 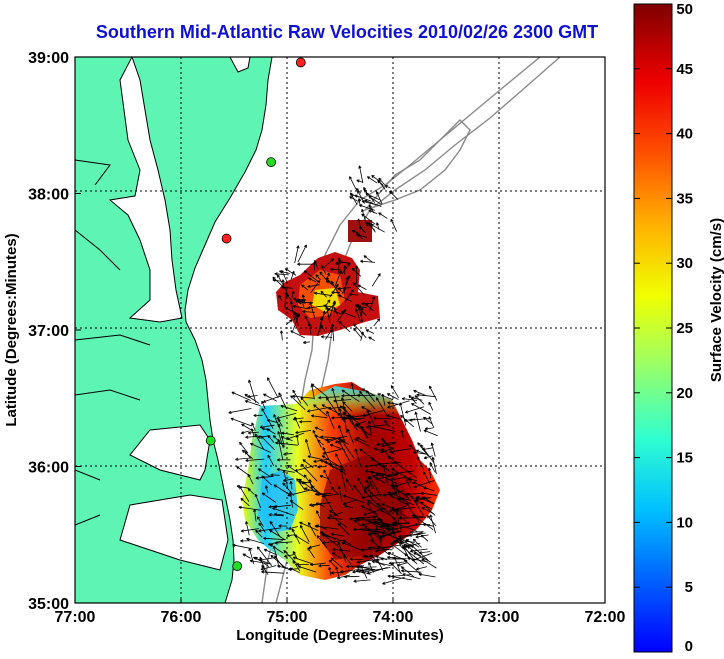 What do you see at coordinates (340, 635) in the screenshot?
I see `x-axis-label: Longitude (Degrees:Minutes)` at bounding box center [340, 635].